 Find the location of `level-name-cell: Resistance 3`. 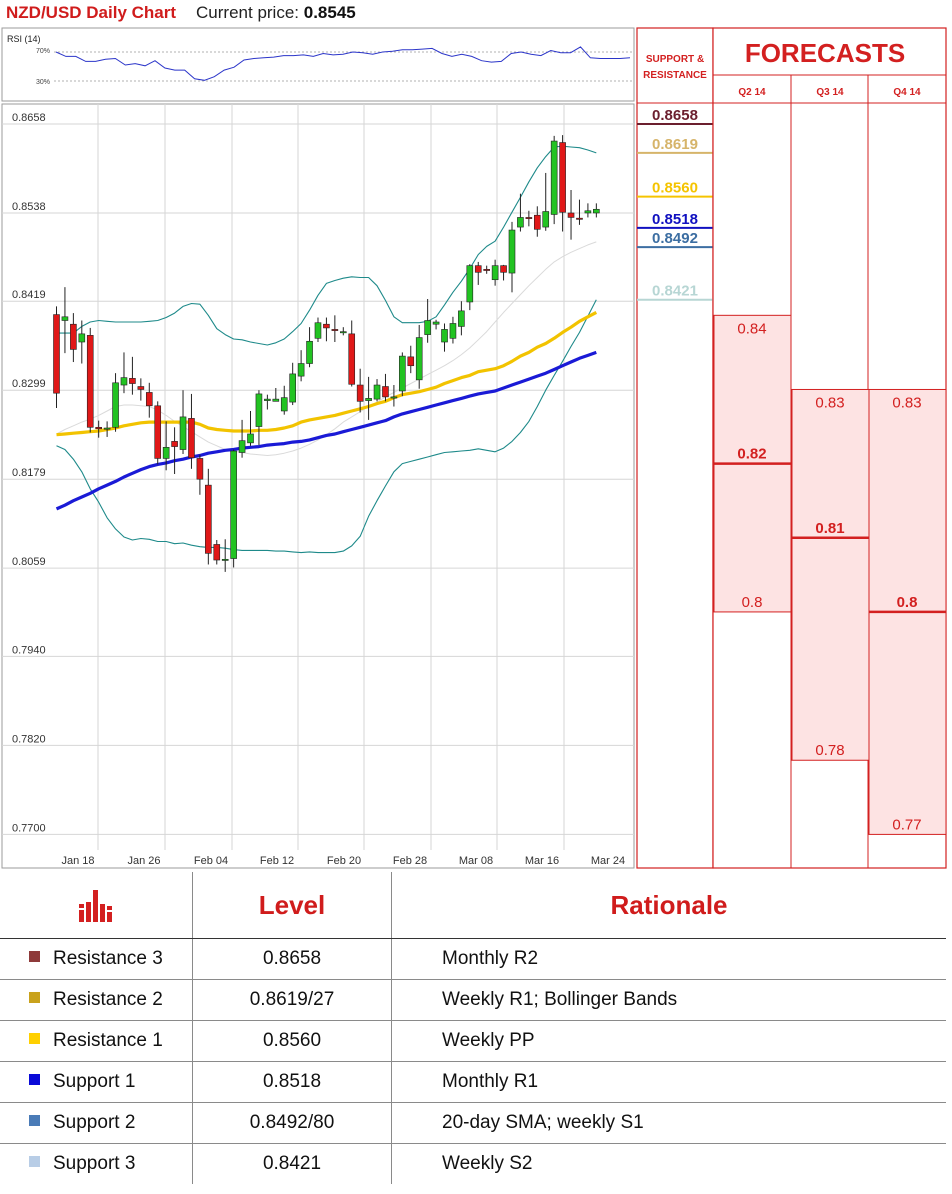

level-name-cell: Resistance 3 is located at coordinates (96, 959).